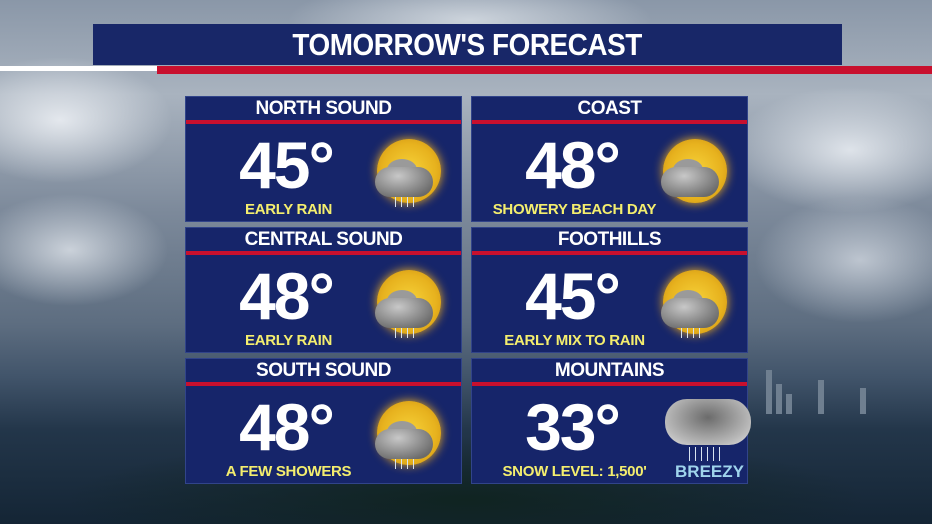  Describe the element at coordinates (544, 70) in the screenshot. I see `divider-red` at that location.